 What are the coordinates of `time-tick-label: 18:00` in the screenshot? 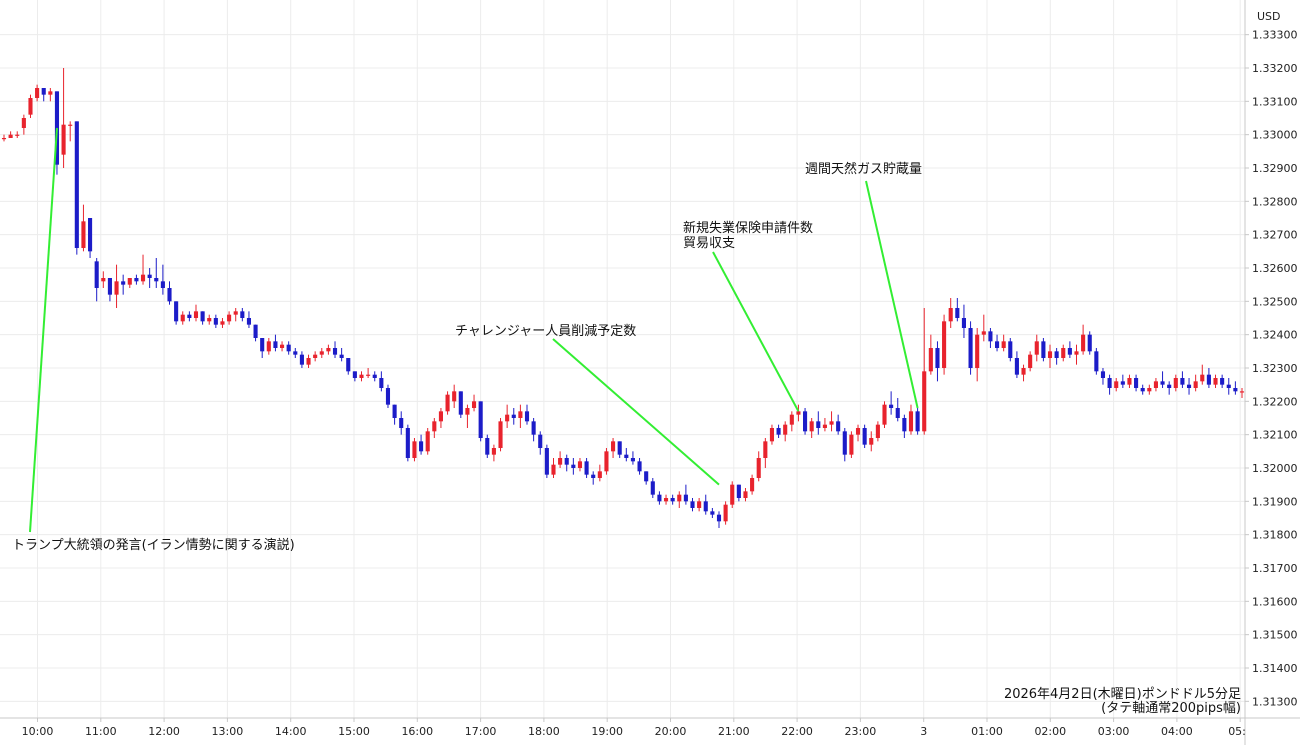 It's located at (544, 731).